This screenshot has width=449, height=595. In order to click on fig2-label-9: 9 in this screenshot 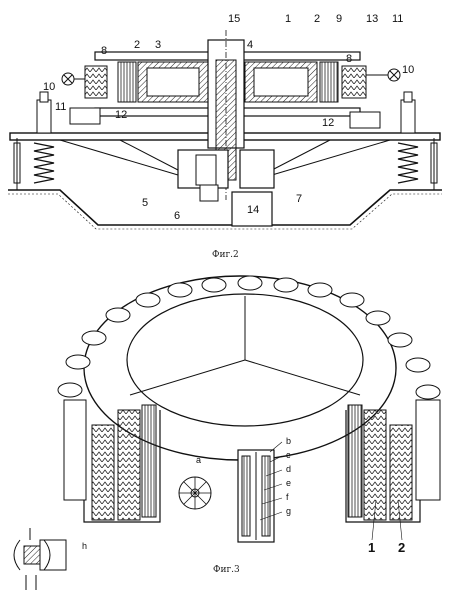, I will do `click(339, 19)`.